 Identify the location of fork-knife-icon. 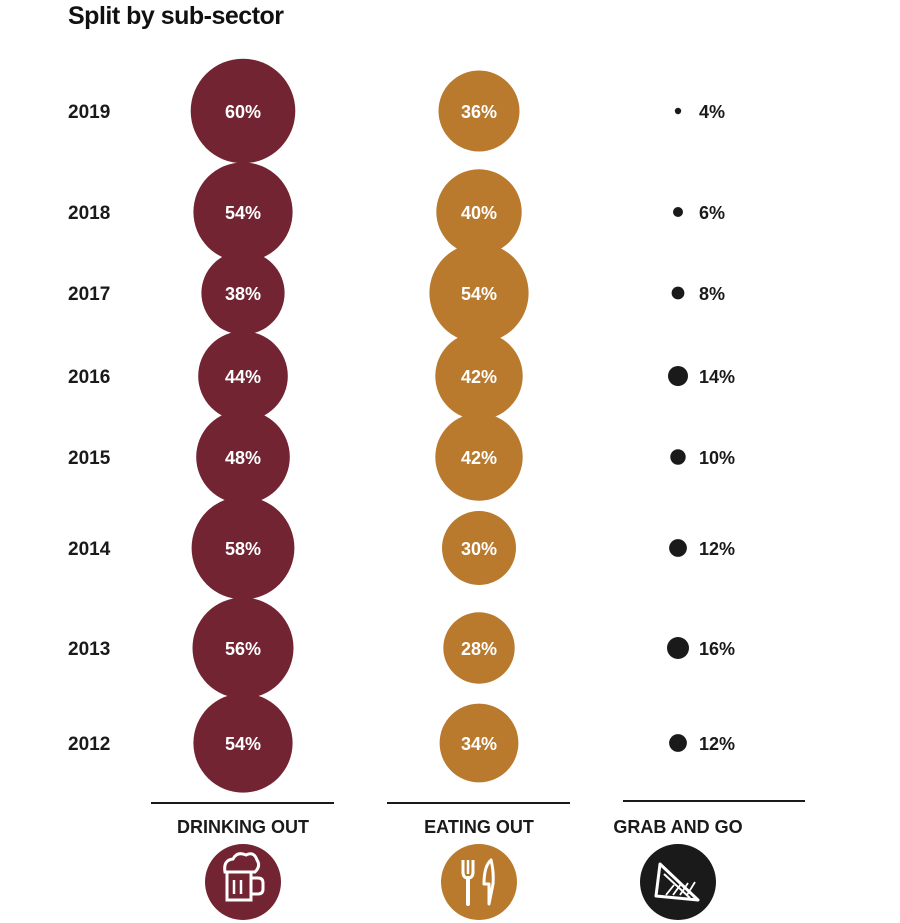
(479, 882).